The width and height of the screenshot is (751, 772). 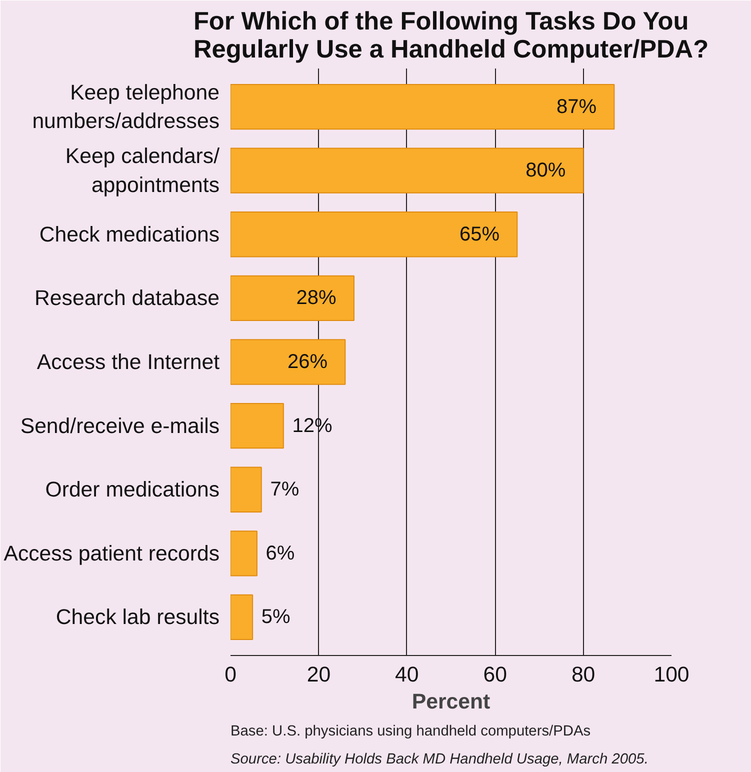 I want to click on x-tick-label: 100, so click(x=672, y=674).